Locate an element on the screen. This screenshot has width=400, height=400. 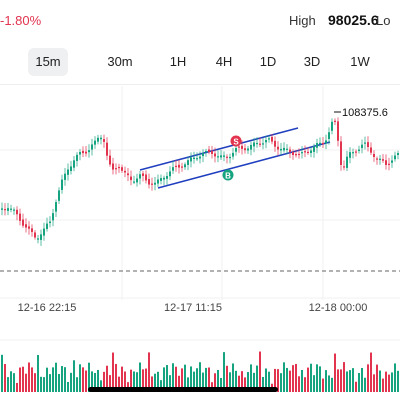
tab-30m: 30m is located at coordinates (120, 61).